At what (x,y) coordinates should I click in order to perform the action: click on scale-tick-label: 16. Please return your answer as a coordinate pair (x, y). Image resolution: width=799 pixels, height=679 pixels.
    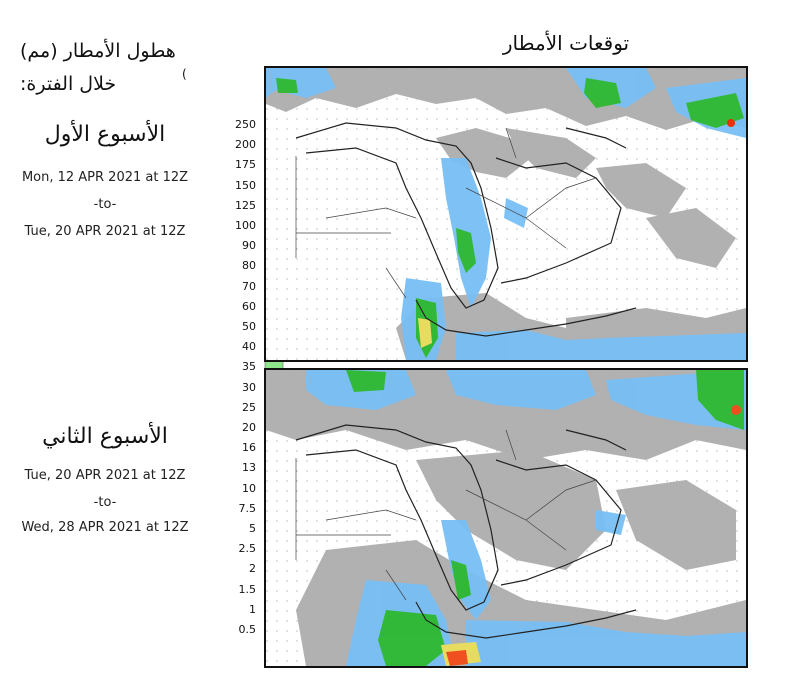
    Looking at the image, I should click on (249, 448).